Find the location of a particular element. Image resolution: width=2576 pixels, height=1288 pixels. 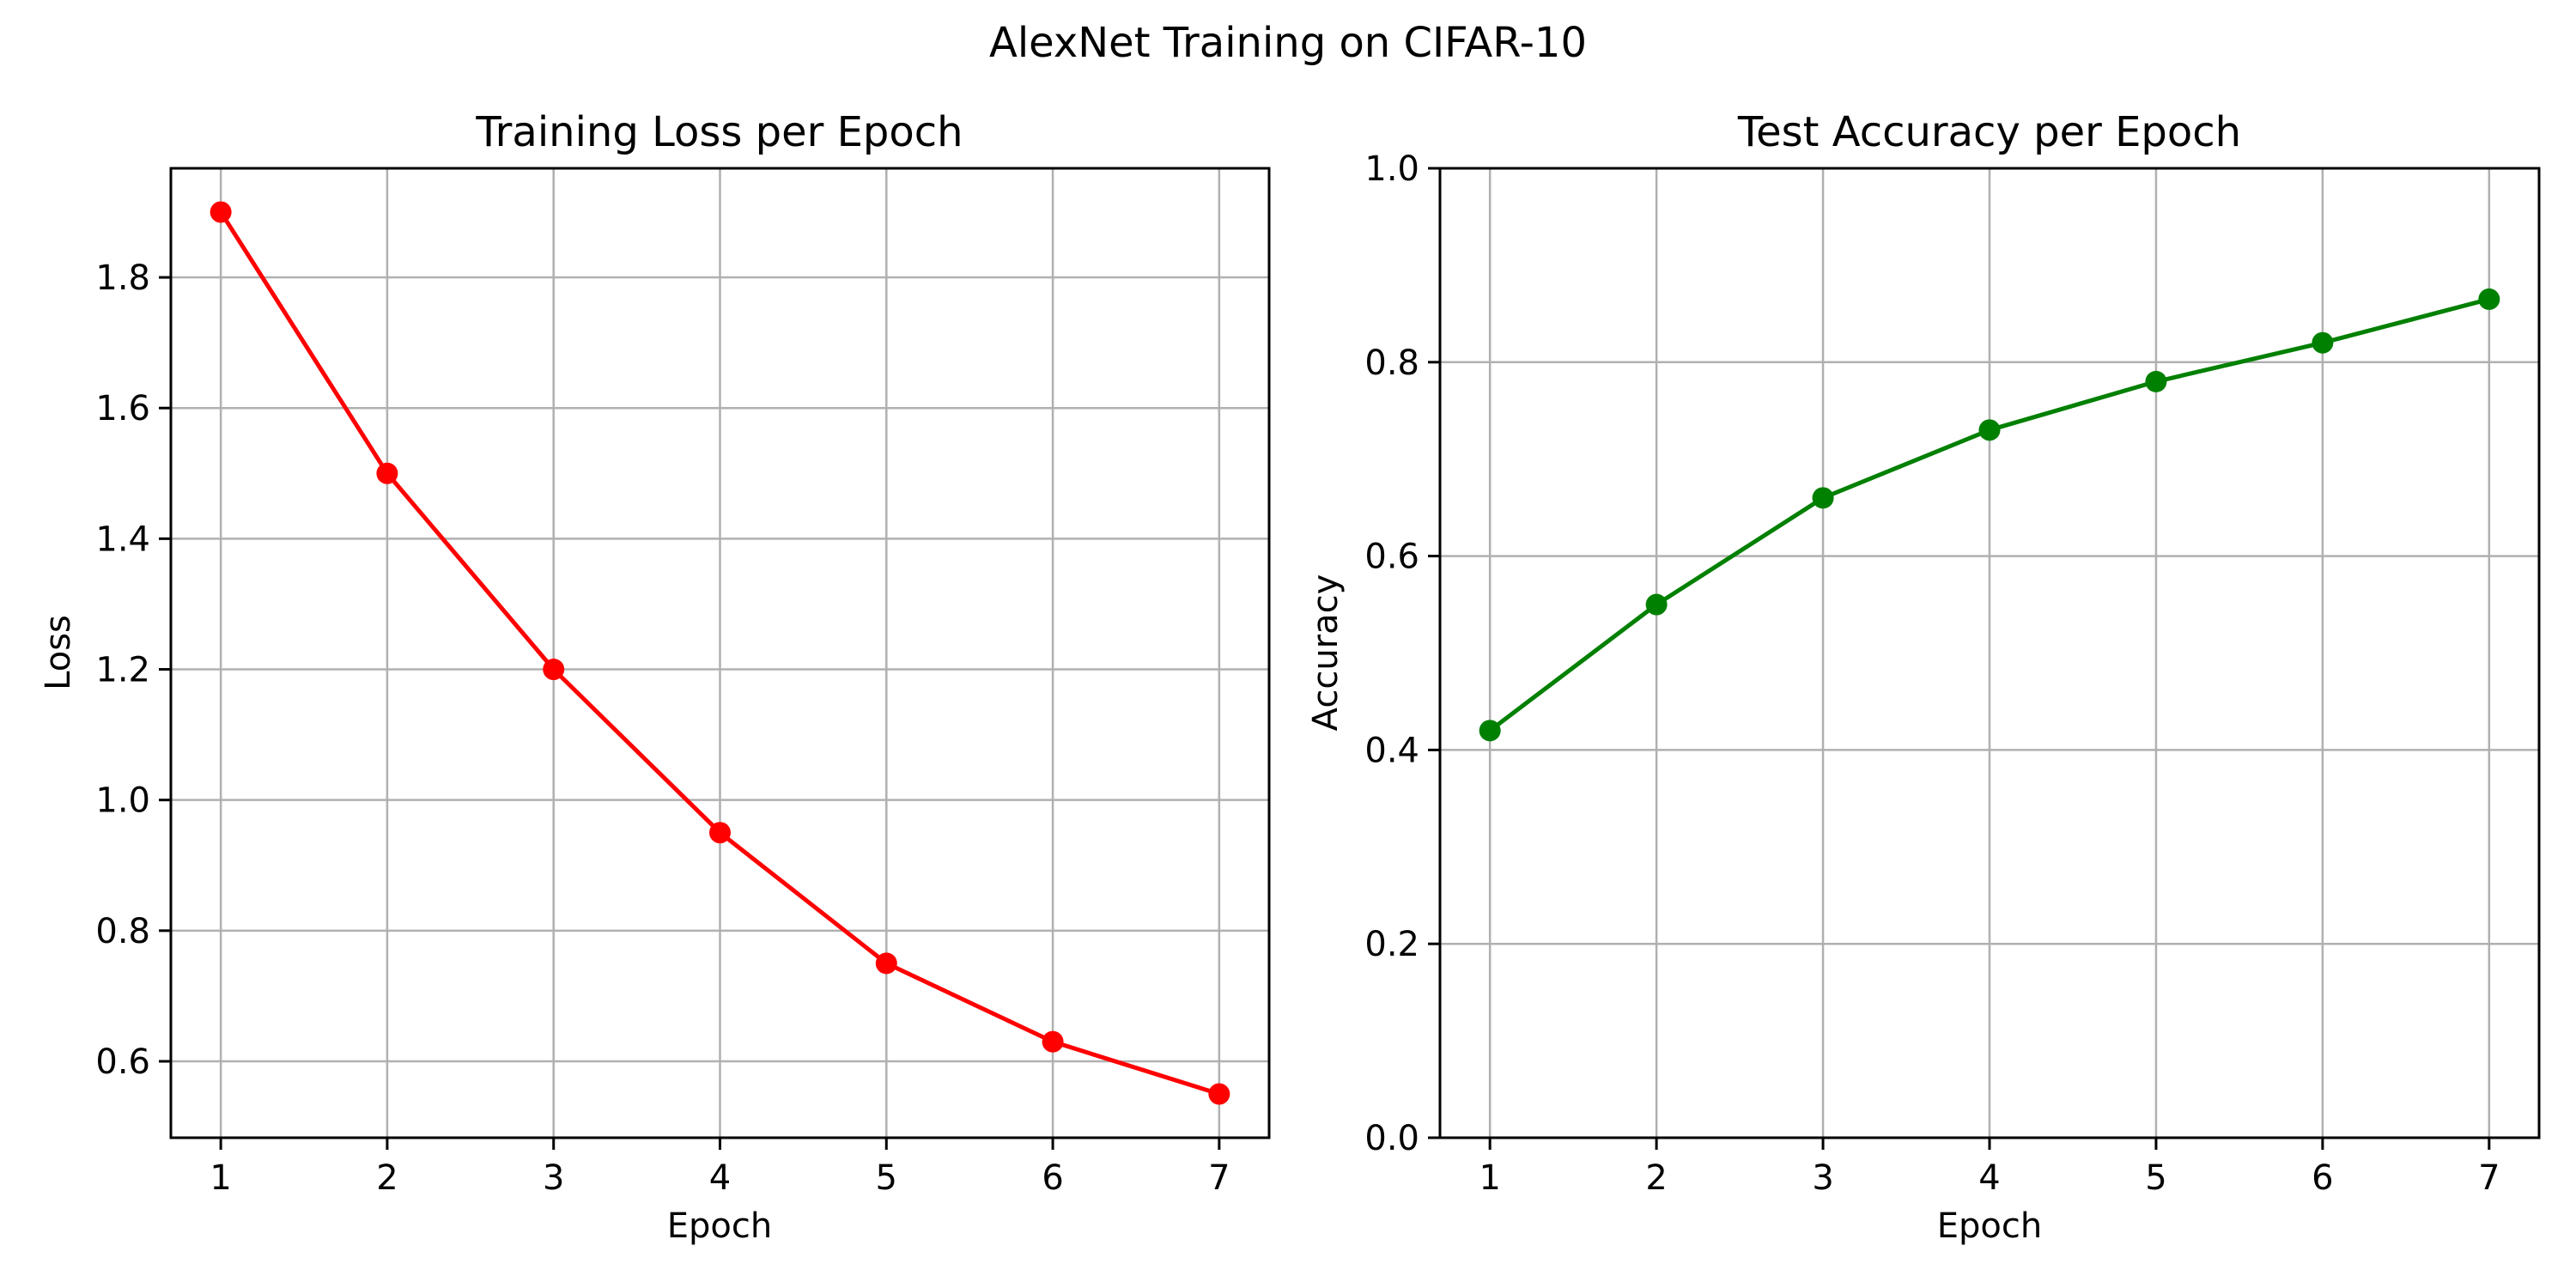

accuracy-x-ticks: 1 2 3 4 5 6 7 is located at coordinates (1989, 1168).